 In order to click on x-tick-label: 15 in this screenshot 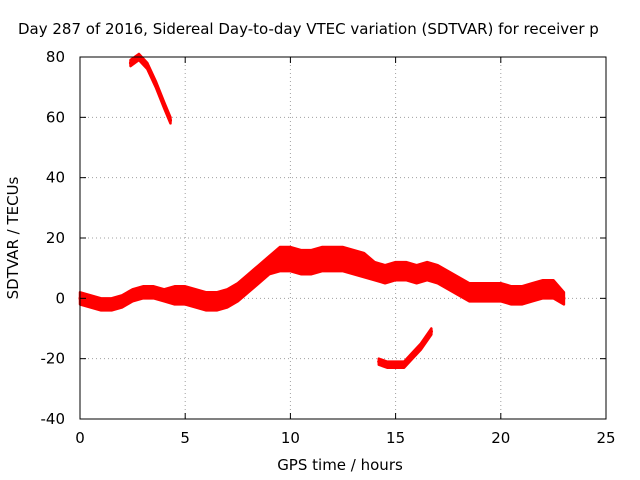, I will do `click(395, 438)`.